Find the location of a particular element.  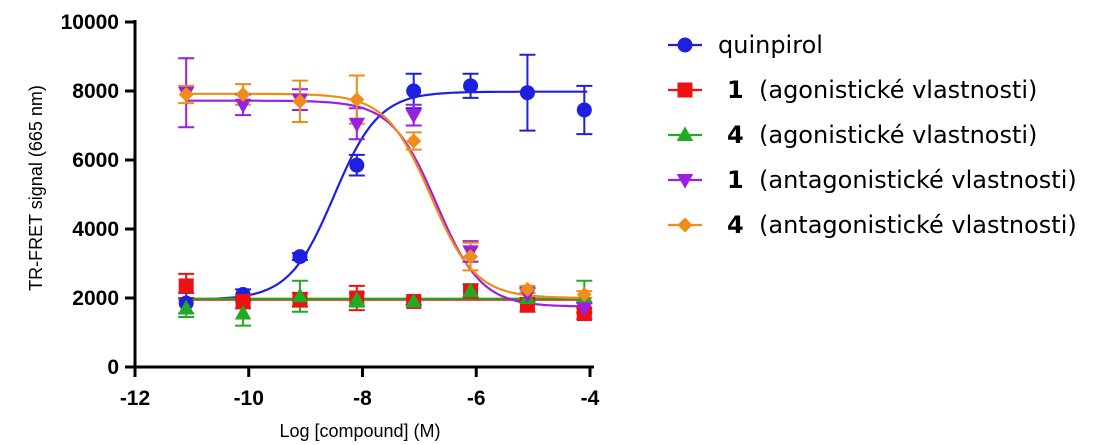

y-axis-label: TR-FRET signal (665 nm) is located at coordinates (36, 188).